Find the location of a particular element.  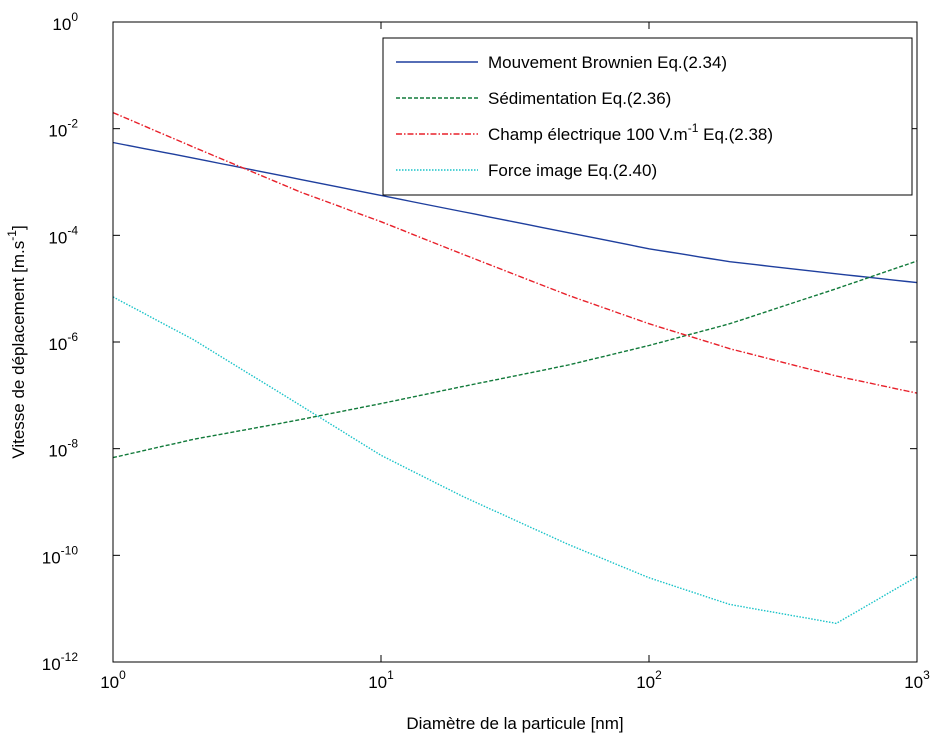

legend-label-2: Sédimentation Eq.(2.36) is located at coordinates (579, 98).